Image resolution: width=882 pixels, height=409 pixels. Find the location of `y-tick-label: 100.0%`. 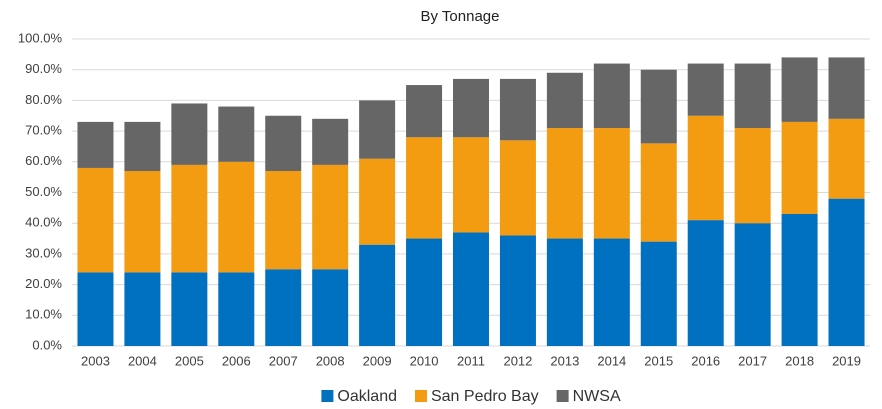

y-tick-label: 100.0% is located at coordinates (40, 37).